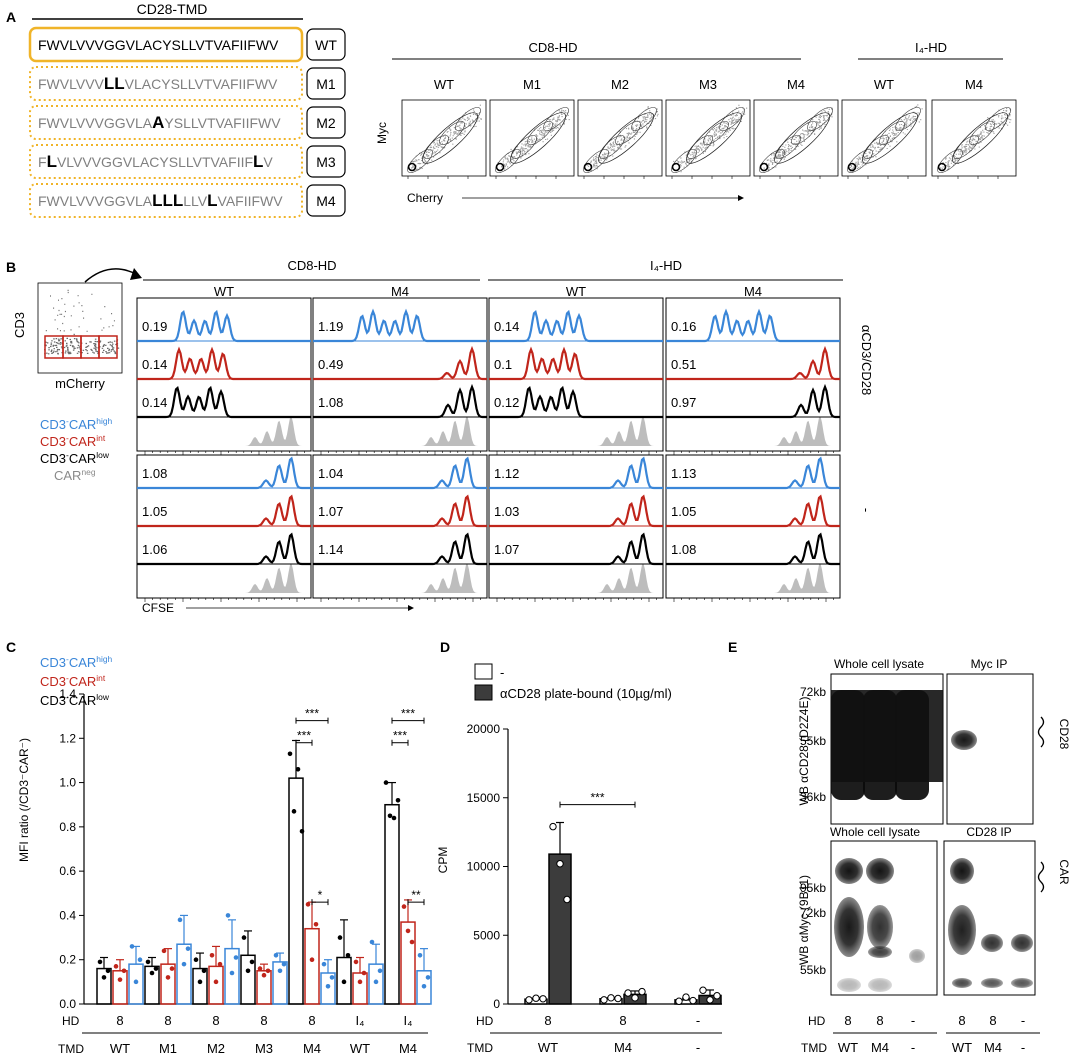 The height and width of the screenshot is (1058, 1084). Describe the element at coordinates (154, 473) in the screenshot. I see `hist-value: 1.08` at that location.